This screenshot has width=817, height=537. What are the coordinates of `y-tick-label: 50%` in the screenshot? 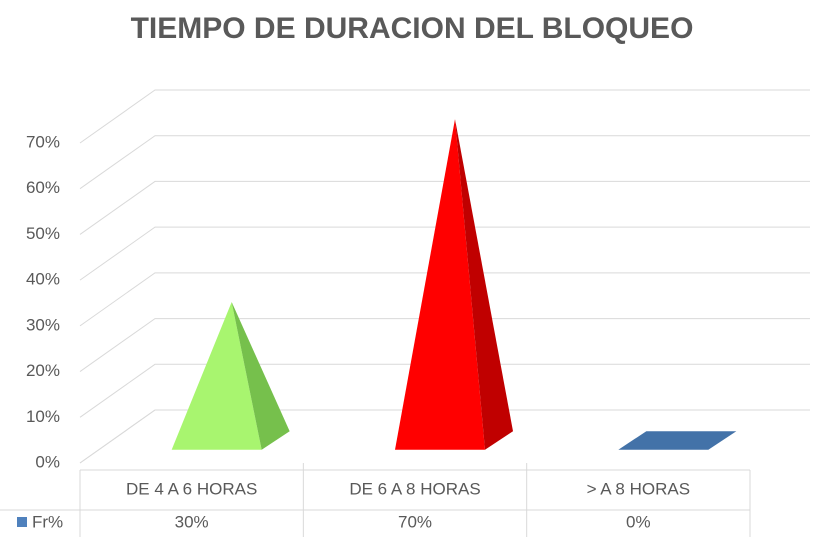 It's located at (43, 233).